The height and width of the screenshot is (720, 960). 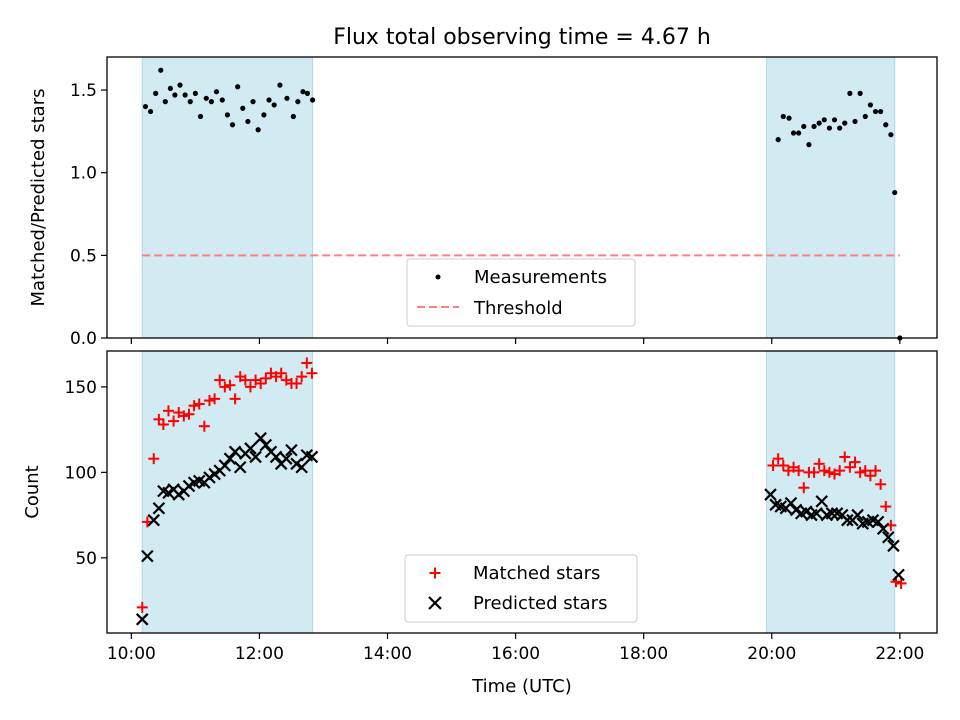 I want to click on ratio-y-axis-label: Matched/Predicted stars, so click(x=38, y=198).